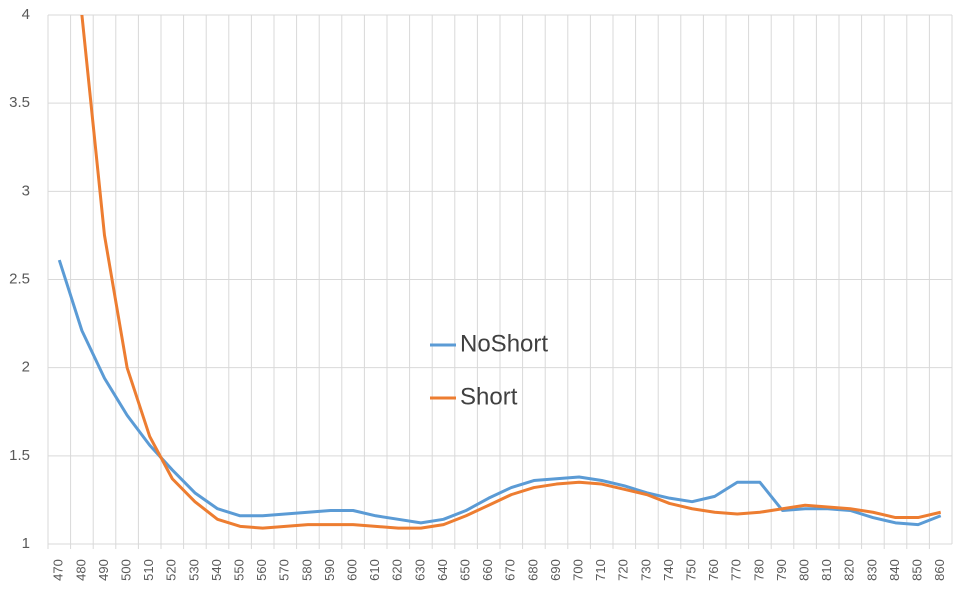  I want to click on x-tick-label: 770, so click(736, 570).